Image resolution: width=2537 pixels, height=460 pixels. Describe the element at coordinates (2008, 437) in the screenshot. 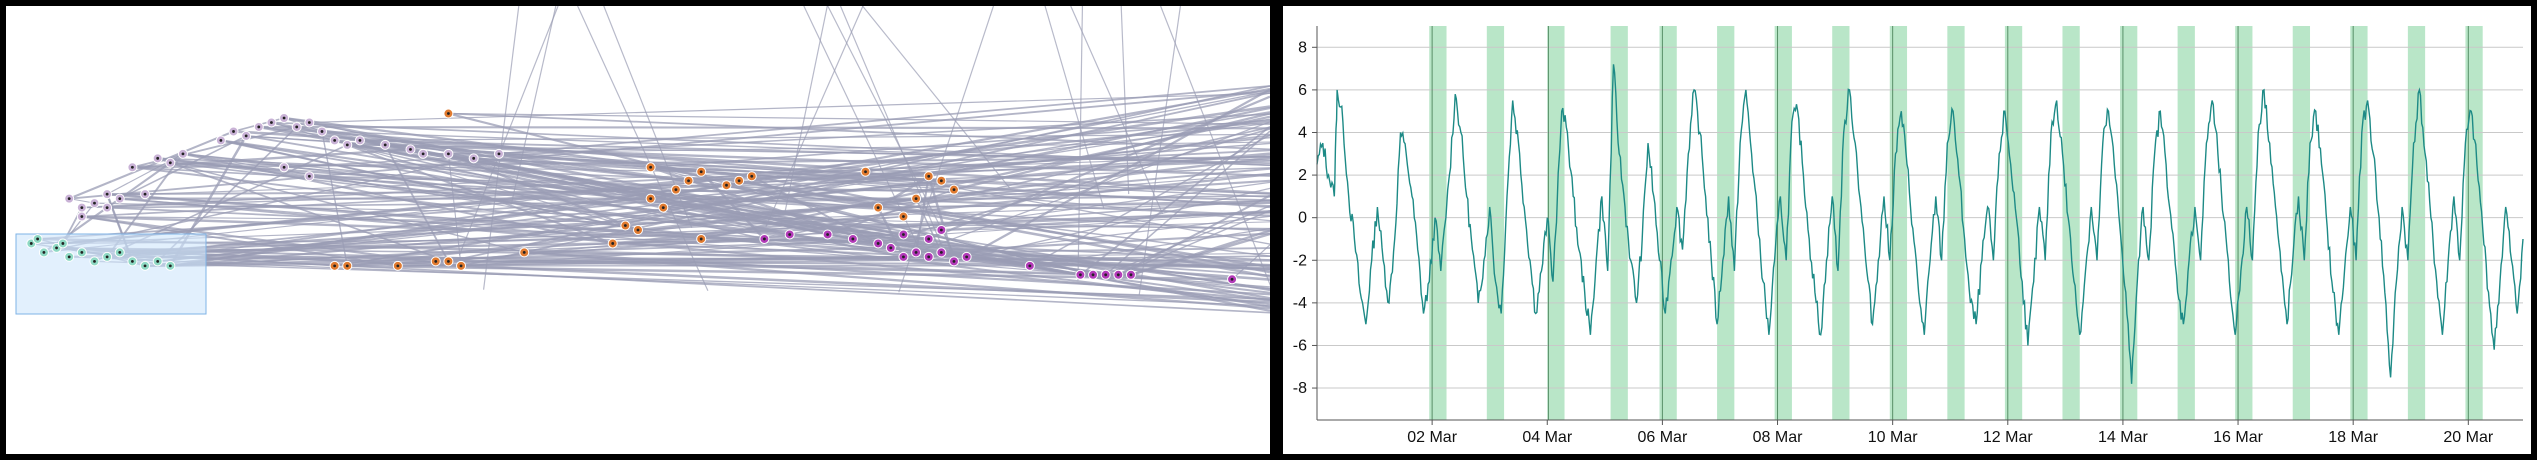

I see `x-tick-label: 12 Mar` at that location.